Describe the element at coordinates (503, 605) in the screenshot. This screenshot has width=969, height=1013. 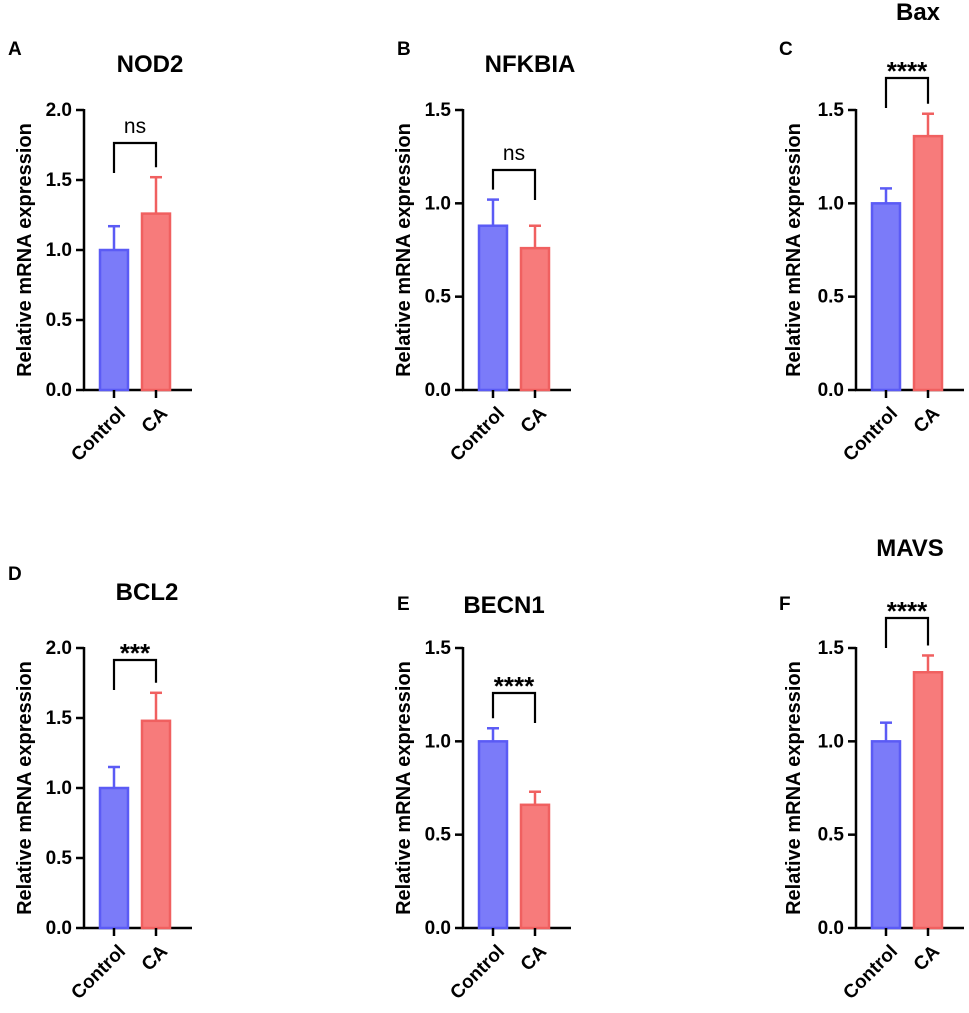
I see `chart-title: BECN1` at that location.